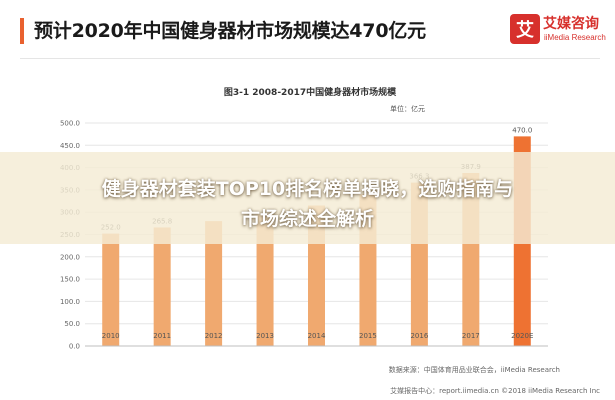 The image size is (615, 400). What do you see at coordinates (70, 124) in the screenshot?
I see `y-tick-label: 500.0` at bounding box center [70, 124].